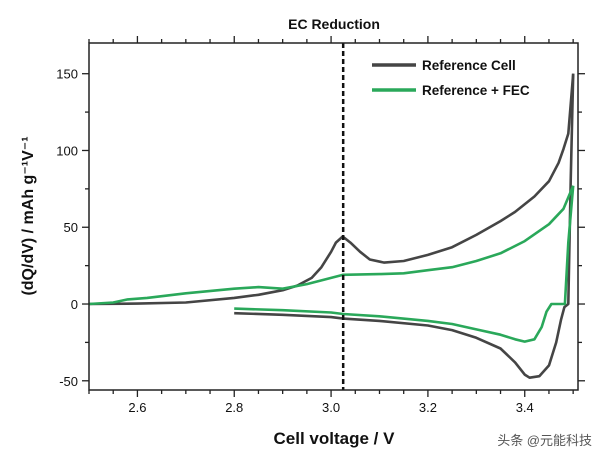  Describe the element at coordinates (74, 304) in the screenshot. I see `y-tick-label: 0` at that location.